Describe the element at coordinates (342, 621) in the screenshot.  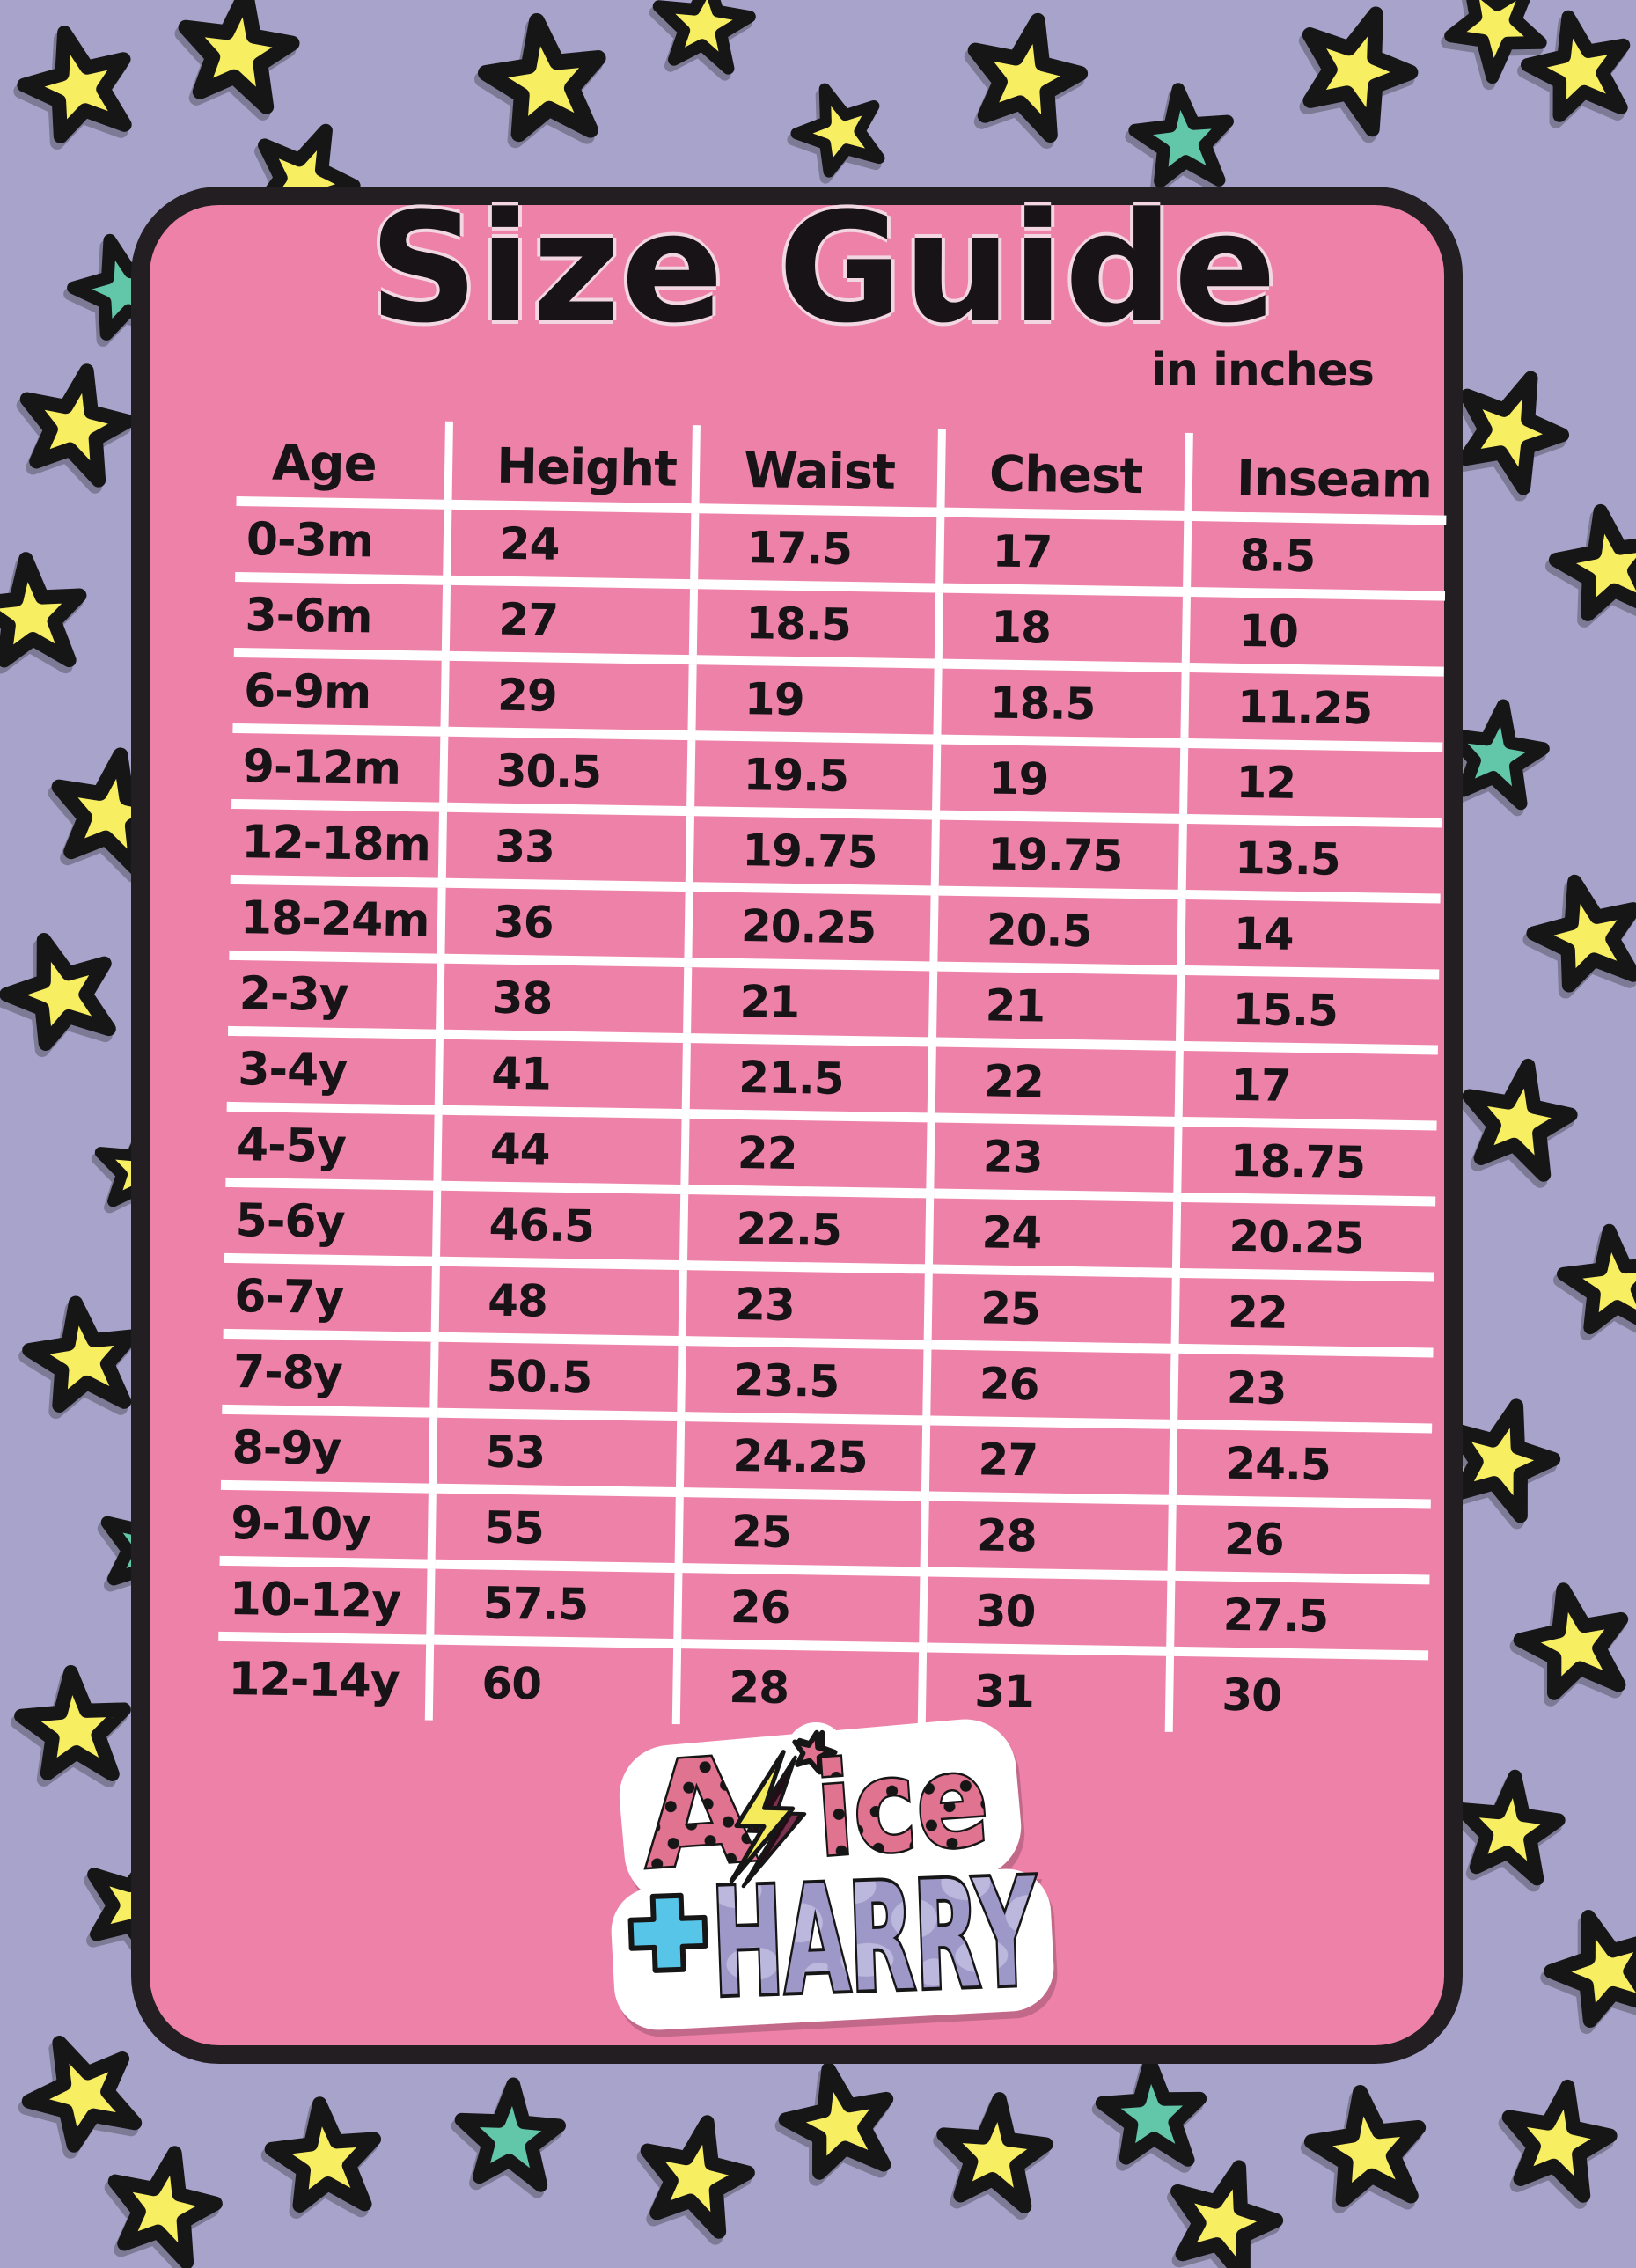
I see `row-label: 3-6m` at that location.